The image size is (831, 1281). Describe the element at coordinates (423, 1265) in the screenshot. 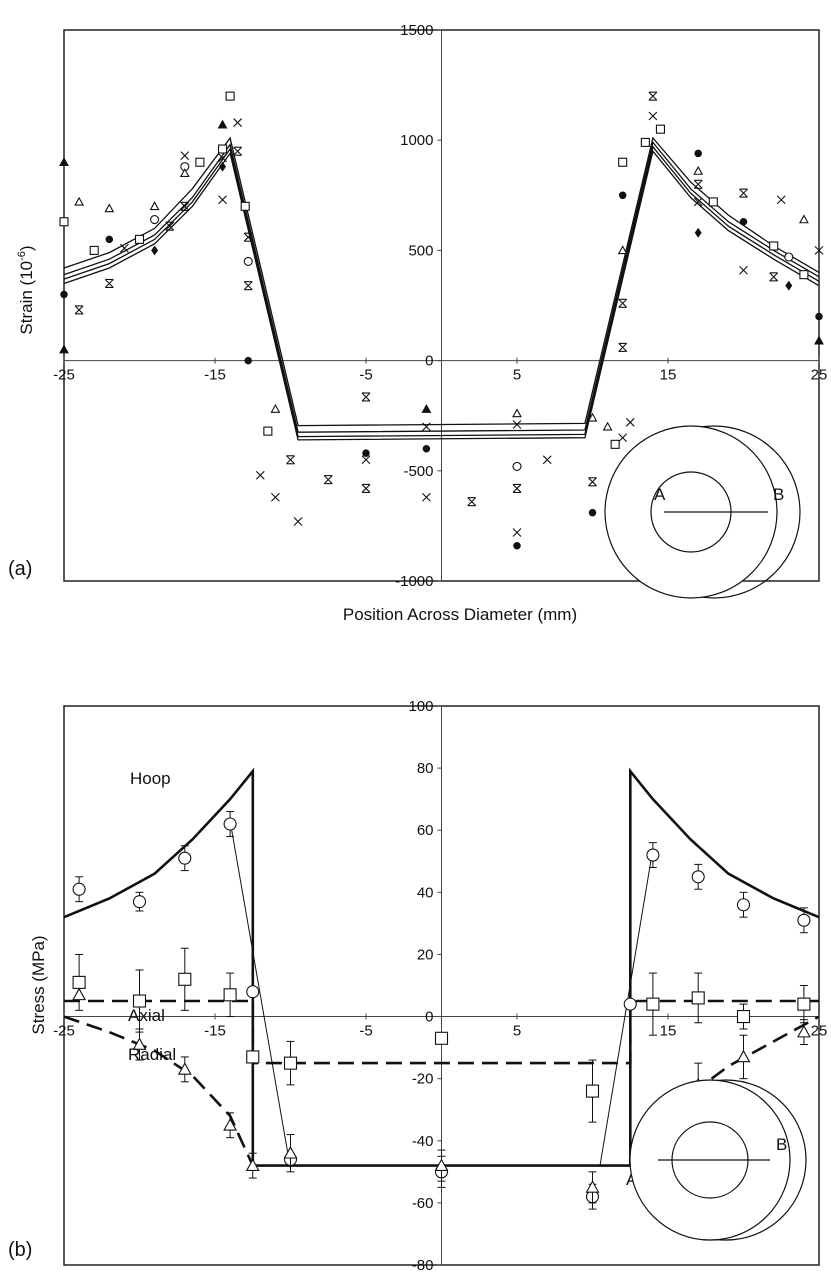

I see `y-tick-label: -80` at that location.